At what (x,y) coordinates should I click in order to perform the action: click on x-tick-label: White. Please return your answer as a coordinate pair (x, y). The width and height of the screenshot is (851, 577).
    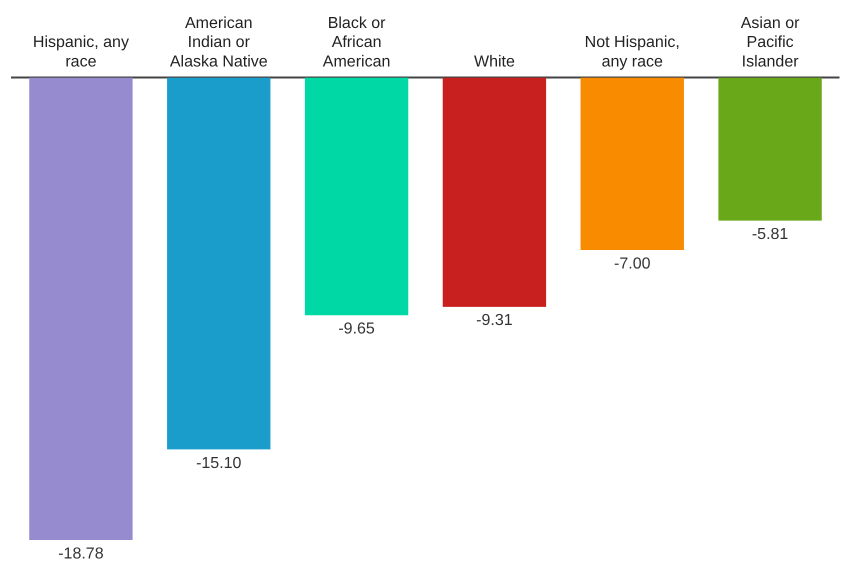
    Looking at the image, I should click on (494, 61).